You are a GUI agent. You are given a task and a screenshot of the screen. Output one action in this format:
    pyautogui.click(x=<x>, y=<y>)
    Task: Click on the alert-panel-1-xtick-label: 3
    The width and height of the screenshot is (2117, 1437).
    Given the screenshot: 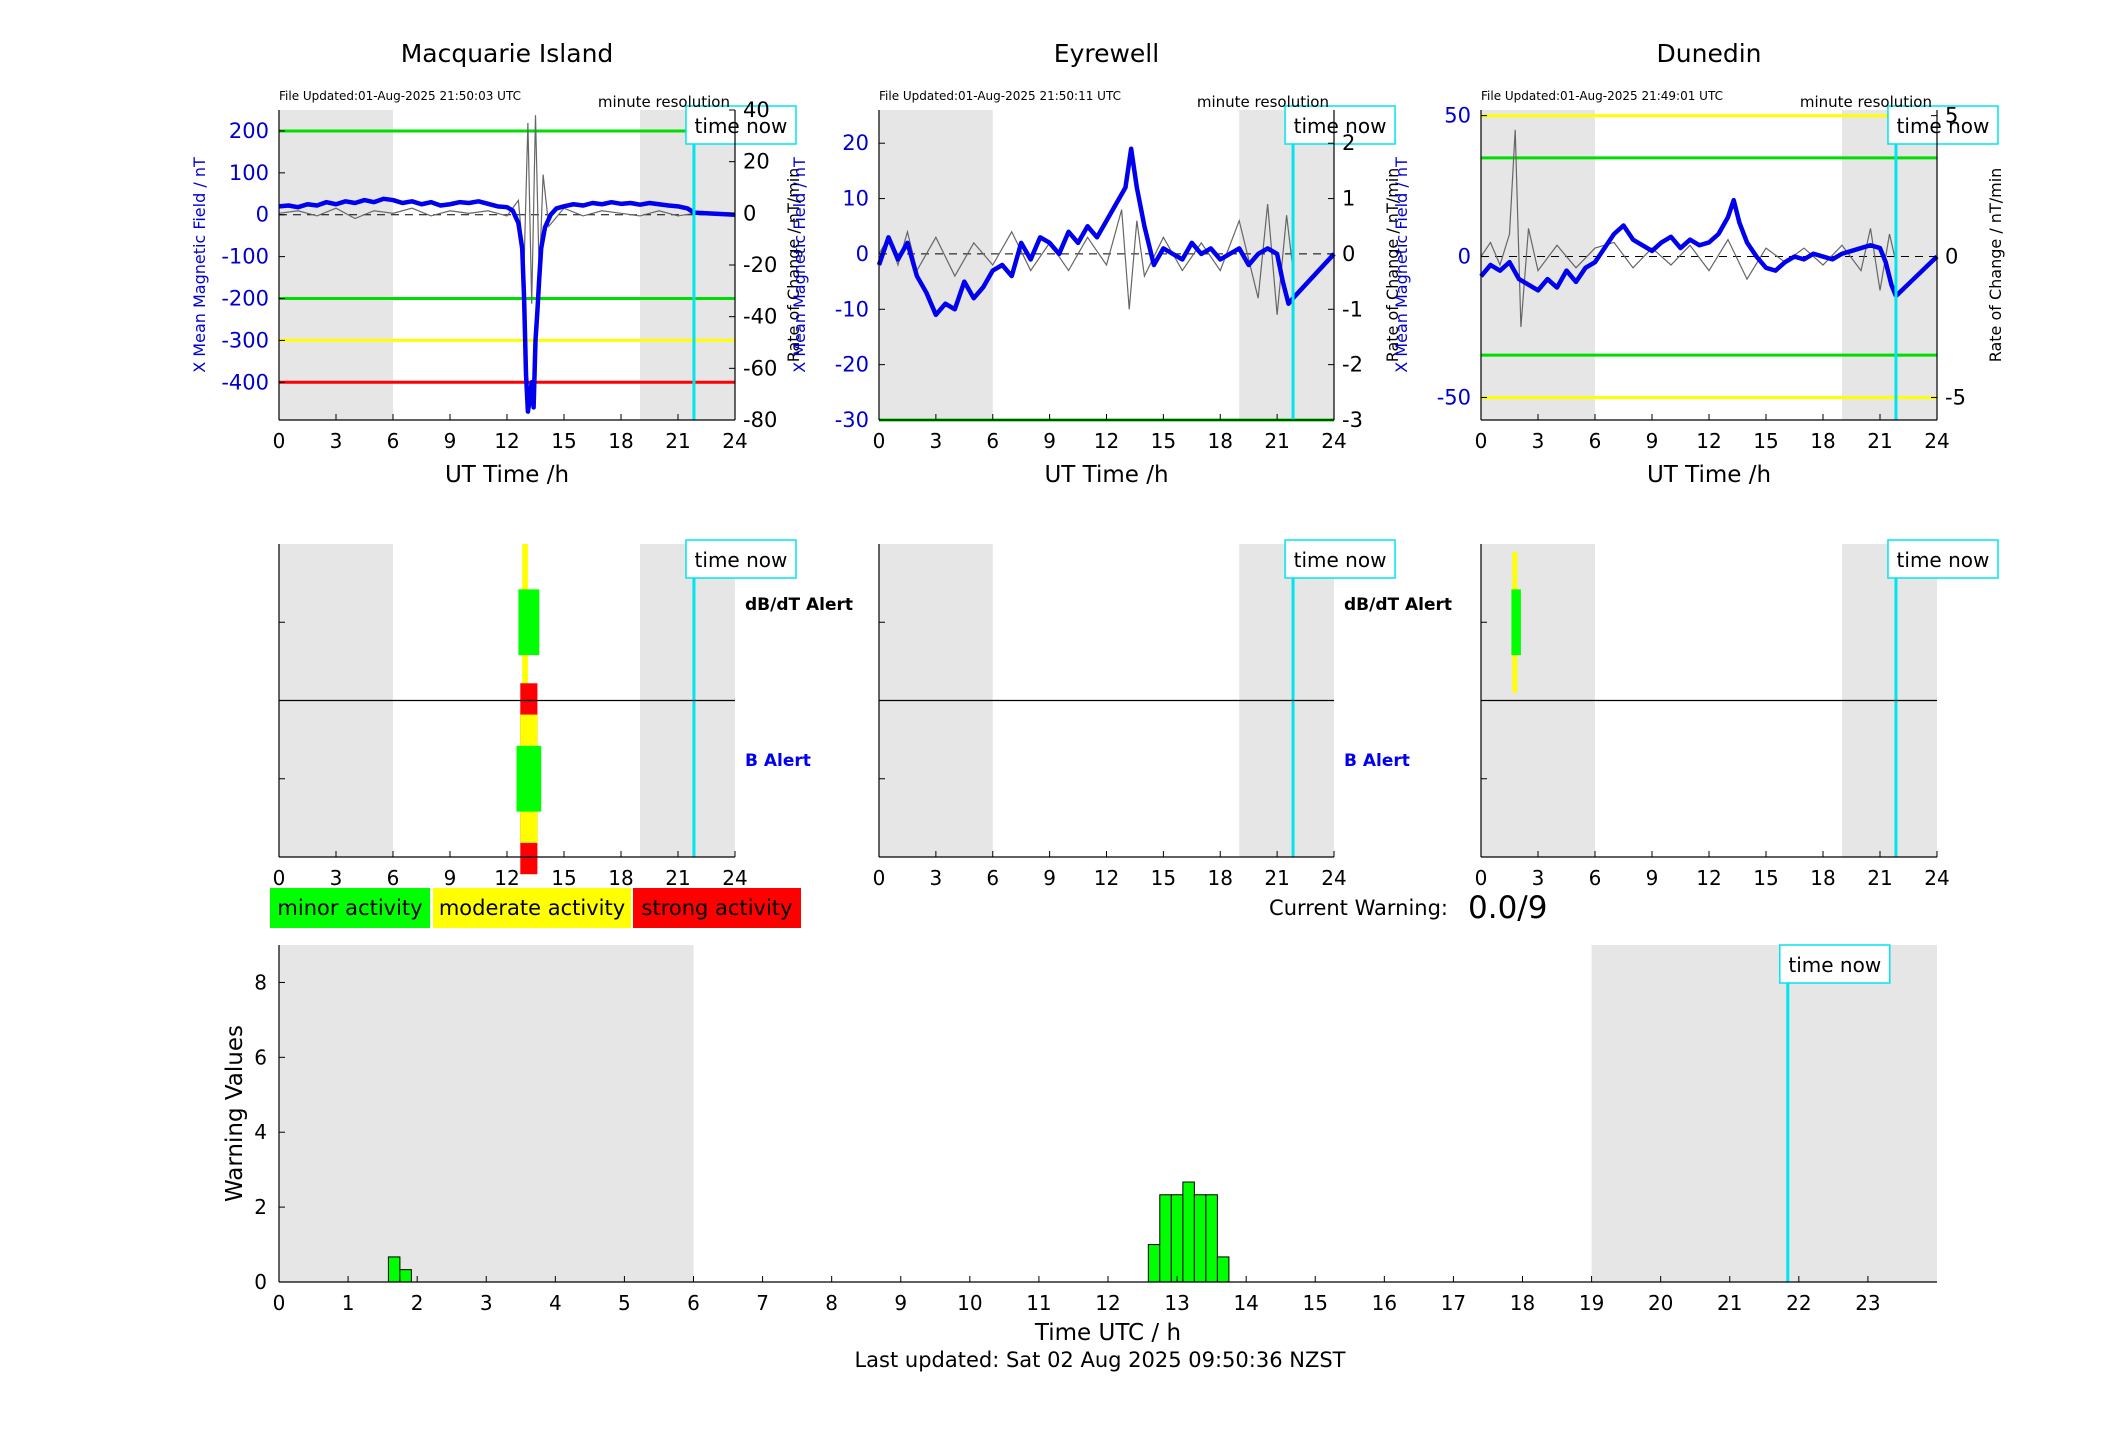 What is the action you would take?
    pyautogui.click(x=936, y=878)
    